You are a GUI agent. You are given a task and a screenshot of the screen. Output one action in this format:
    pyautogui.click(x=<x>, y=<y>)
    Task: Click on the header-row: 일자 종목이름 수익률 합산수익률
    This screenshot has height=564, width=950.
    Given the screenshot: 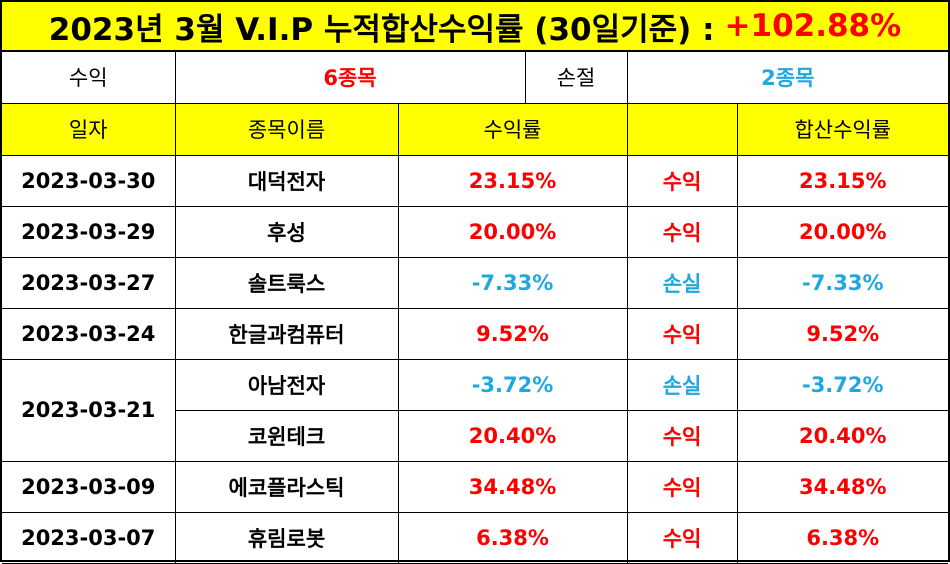 What is the action you would take?
    pyautogui.click(x=475, y=129)
    